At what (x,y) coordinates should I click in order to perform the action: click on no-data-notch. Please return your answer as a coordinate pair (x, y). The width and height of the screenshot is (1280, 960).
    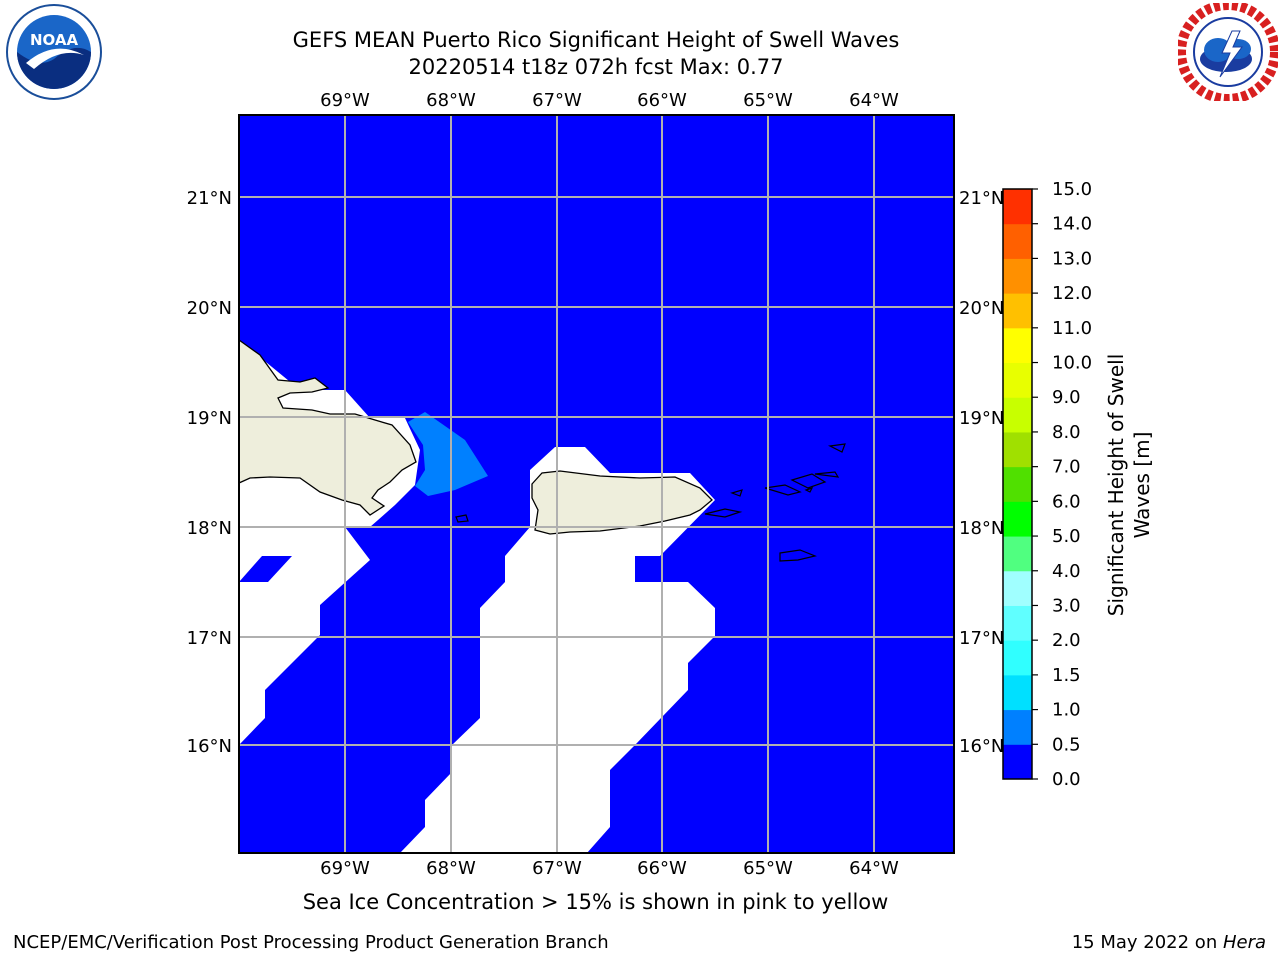
    Looking at the image, I should click on (265, 569).